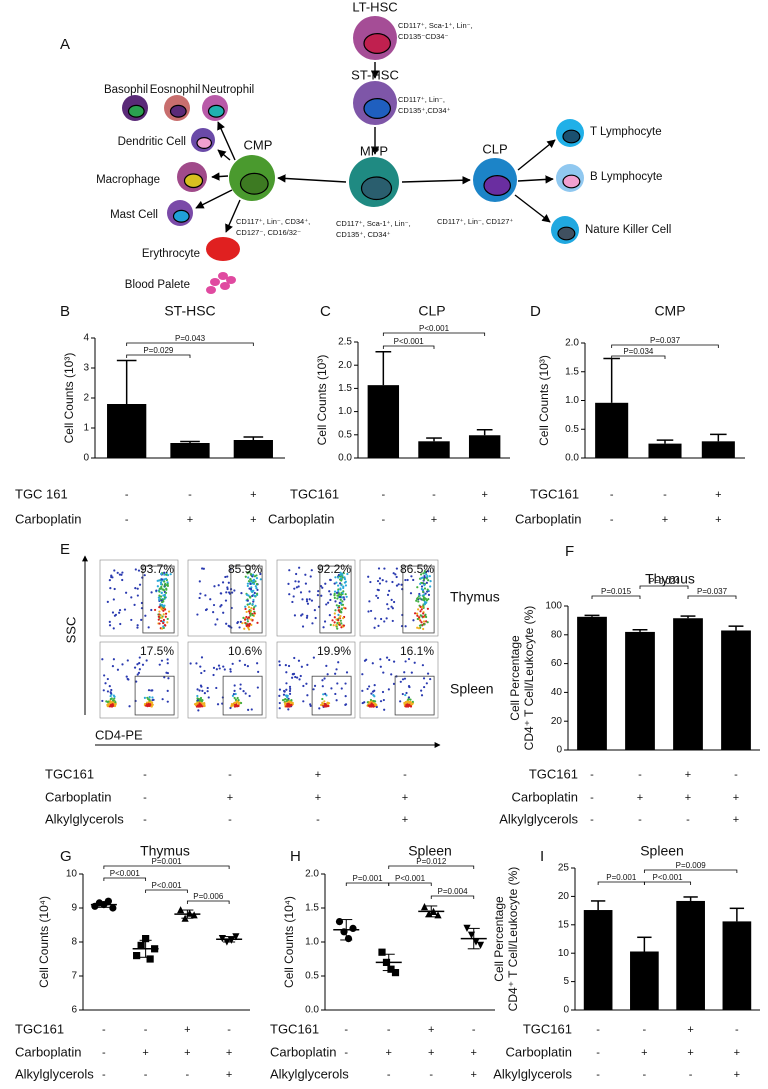  Describe the element at coordinates (314, 493) in the screenshot. I see `condition-name: TGC161` at that location.